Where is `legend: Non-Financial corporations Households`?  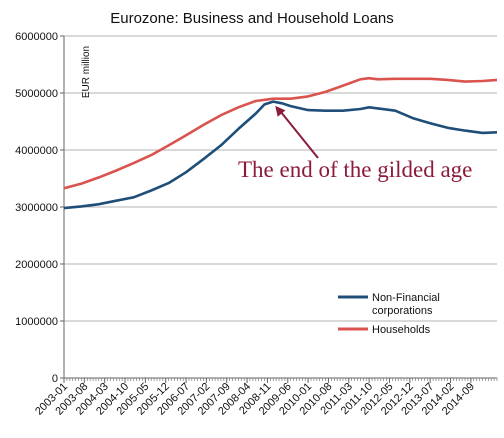
legend: Non-Financial corporations Households is located at coordinates (389, 314).